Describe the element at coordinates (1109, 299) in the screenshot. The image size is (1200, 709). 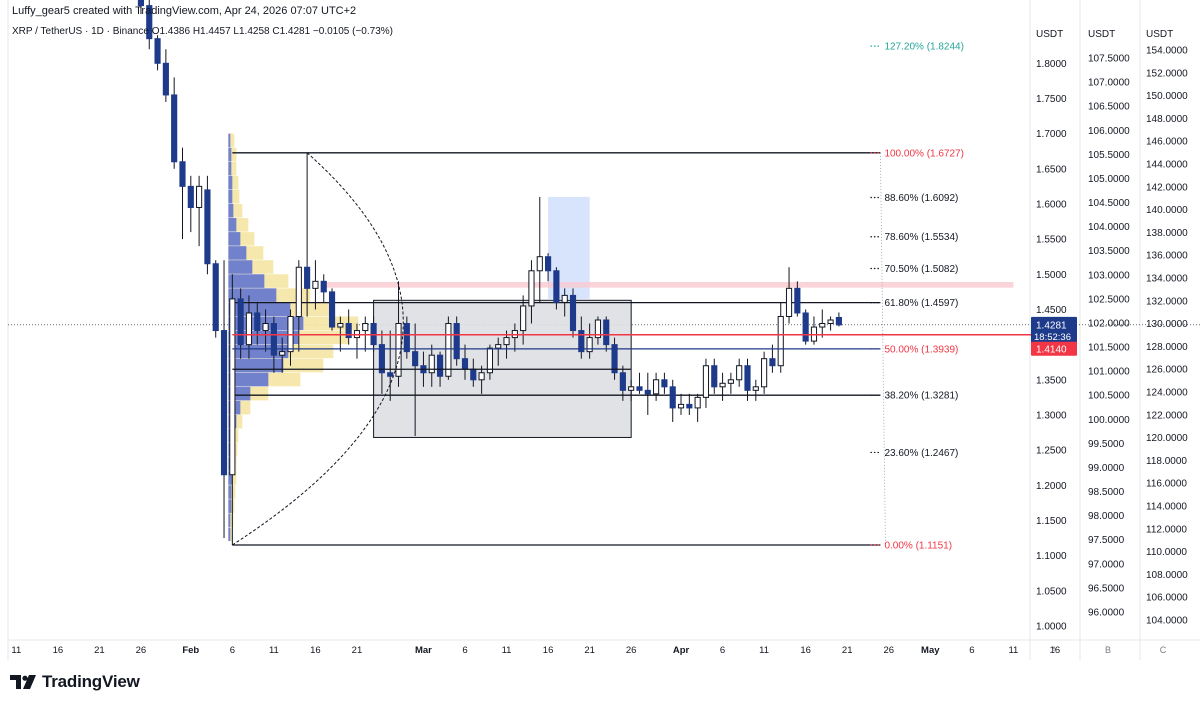
I see `price-axis-b-tick: 102.5000` at that location.